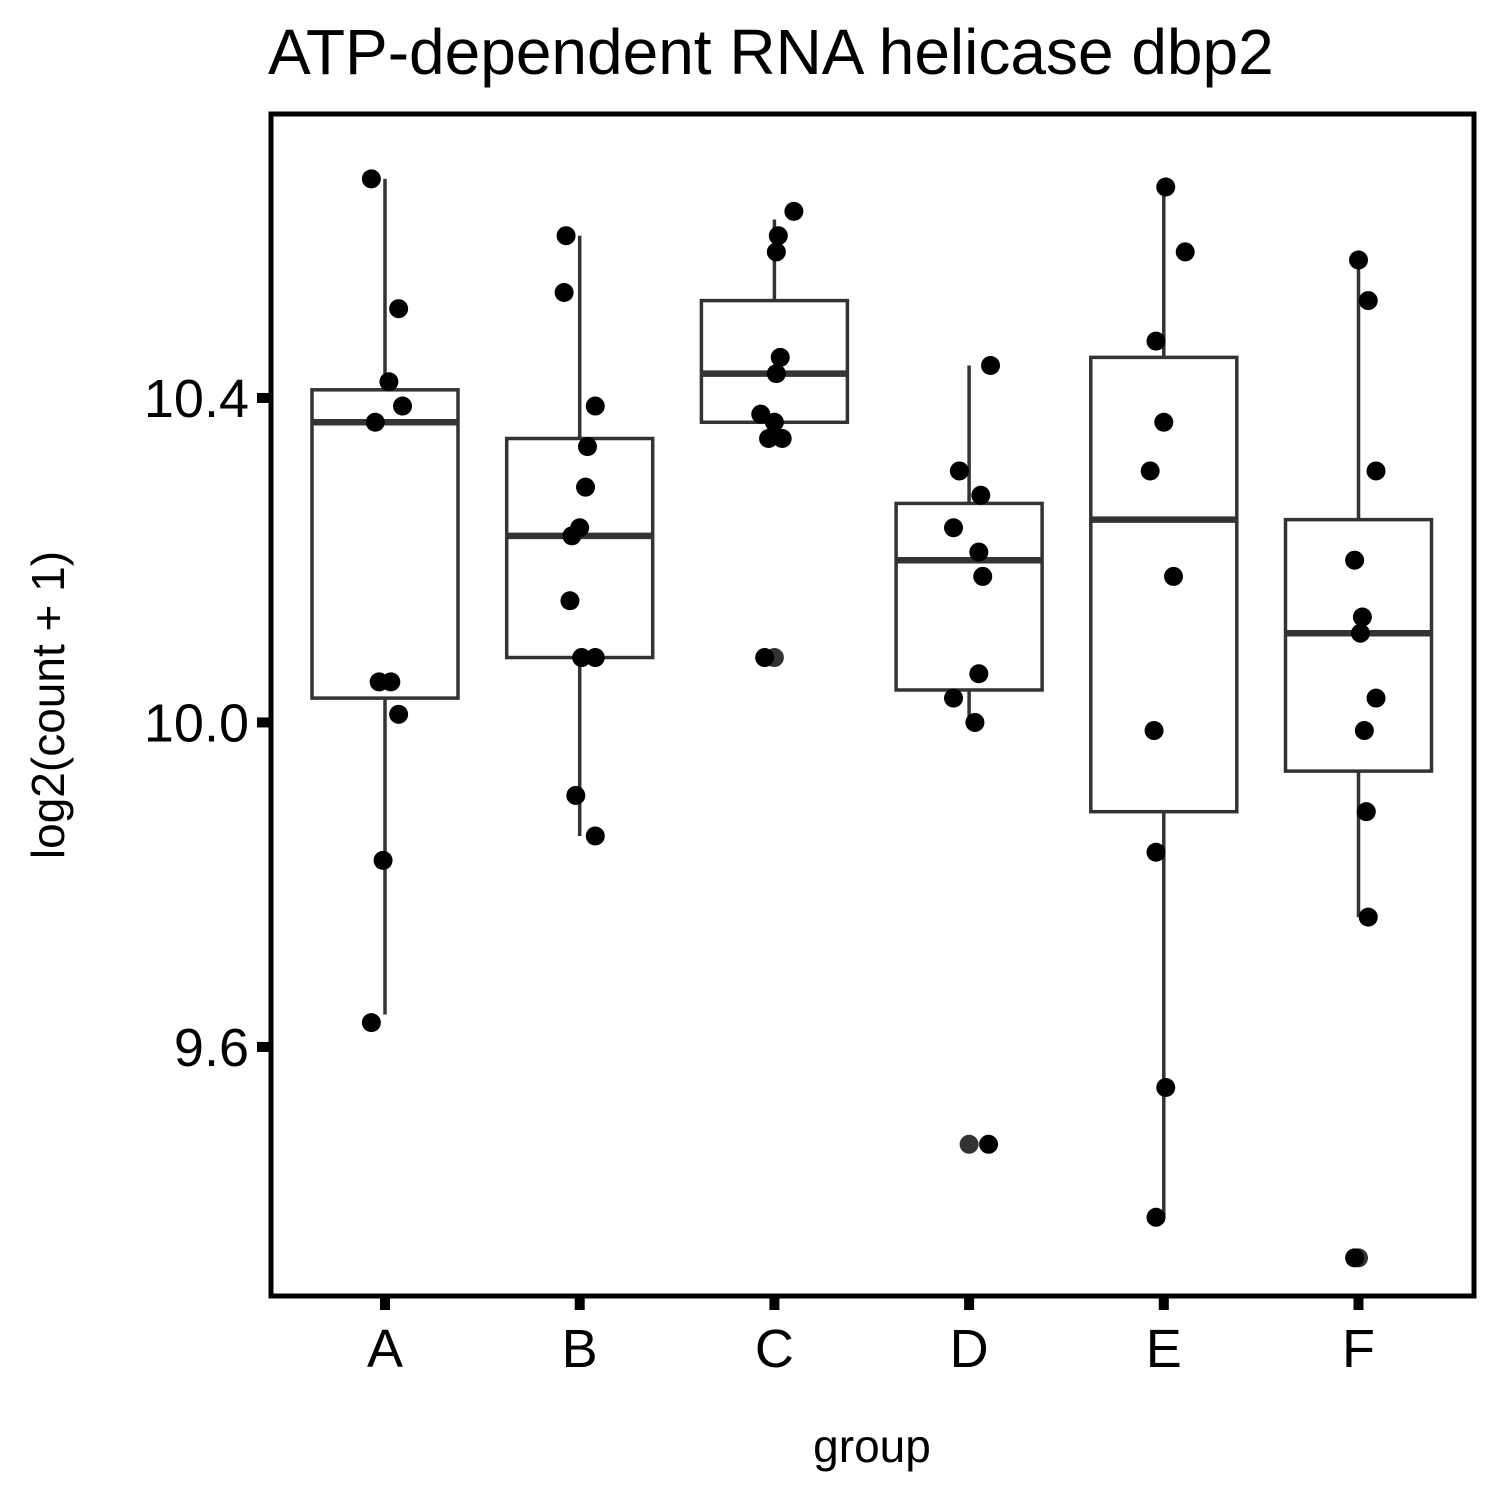  I want to click on box-group-F, so click(1358, 764).